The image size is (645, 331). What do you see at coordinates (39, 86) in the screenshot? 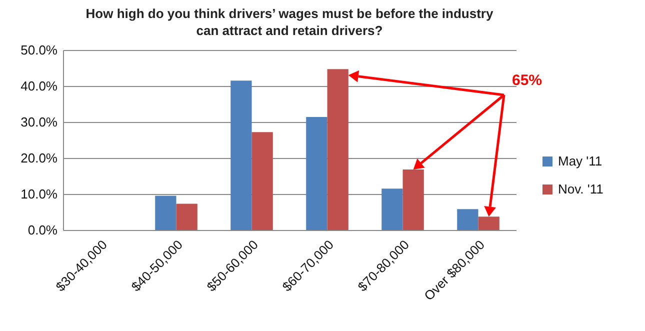
I see `y-tick-label: 40.0%` at bounding box center [39, 86].